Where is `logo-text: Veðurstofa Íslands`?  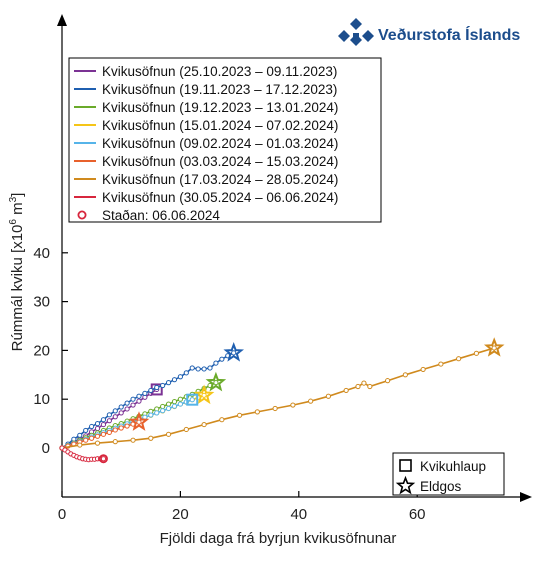
logo-text: Veðurstofa Íslands is located at coordinates (449, 34).